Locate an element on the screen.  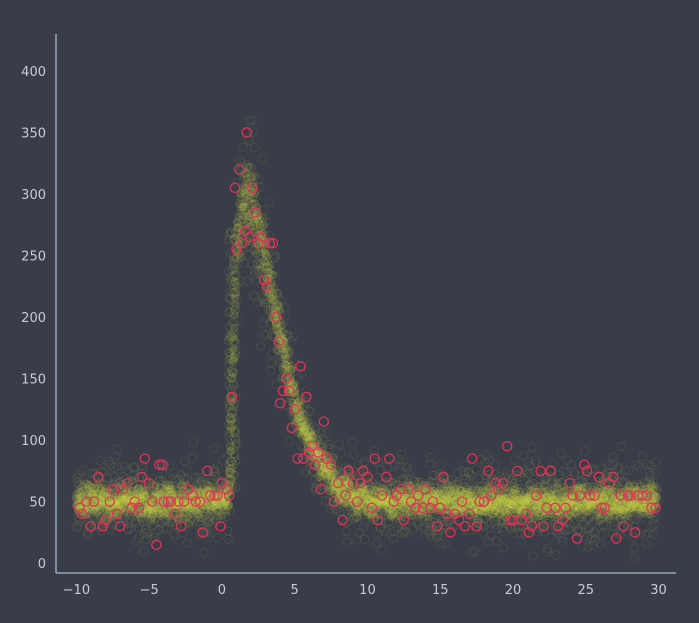
y-tick-label: 100 is located at coordinates (33, 441).